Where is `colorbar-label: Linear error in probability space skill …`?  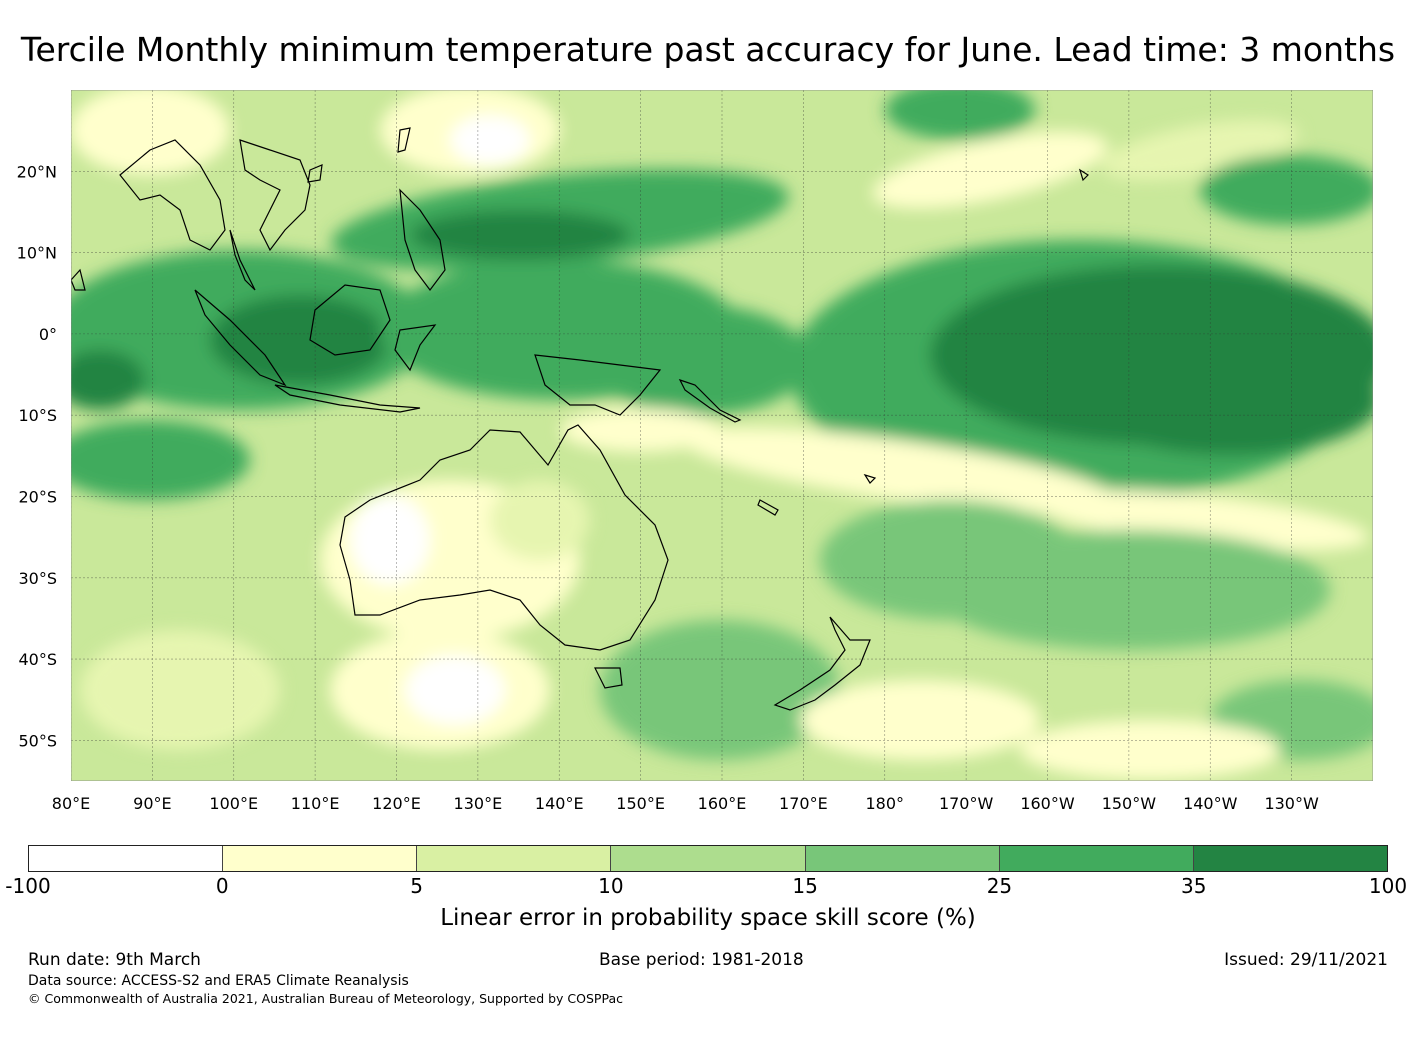 colorbar-label: Linear error in probability space skill … is located at coordinates (708, 918).